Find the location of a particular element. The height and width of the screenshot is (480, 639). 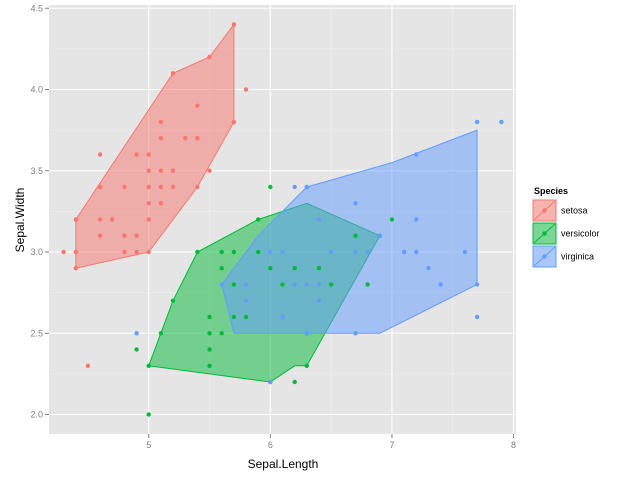

y-tick-label: 2.5 is located at coordinates (36, 333).